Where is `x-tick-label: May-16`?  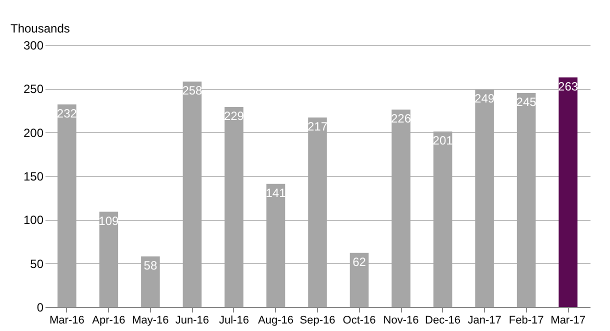 x-tick-label: May-16 is located at coordinates (150, 320).